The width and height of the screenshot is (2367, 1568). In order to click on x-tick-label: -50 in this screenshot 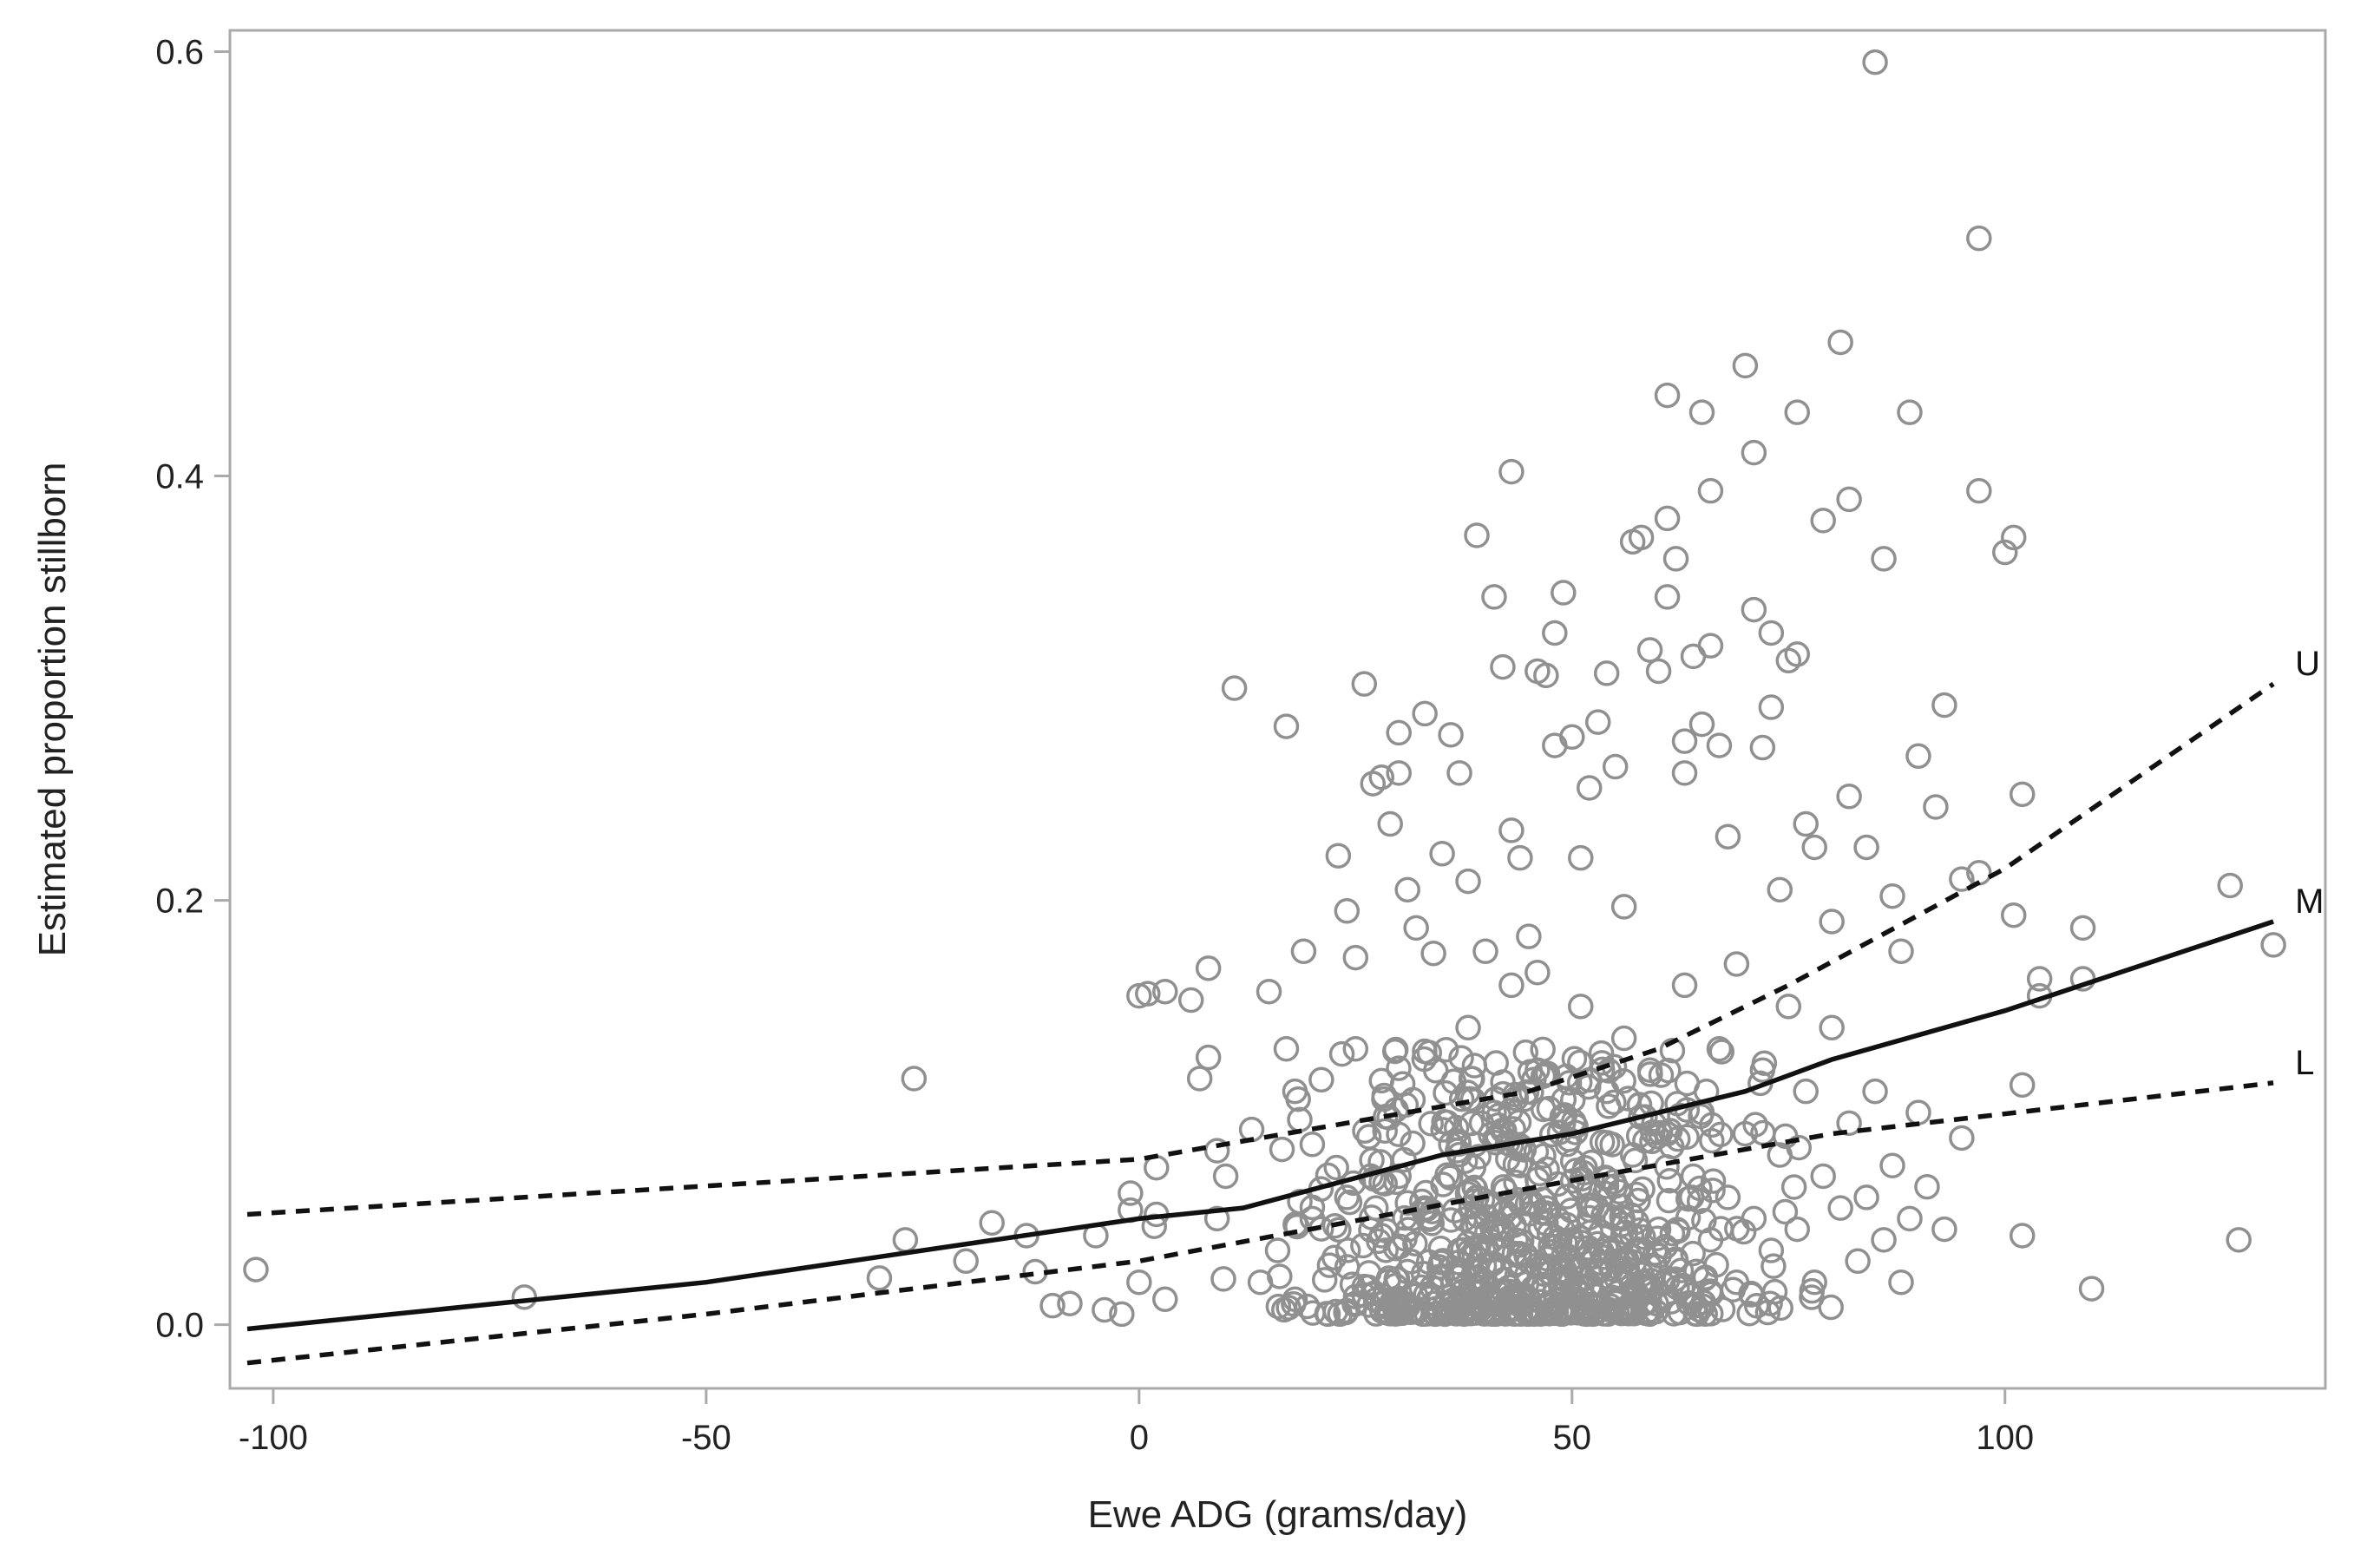, I will do `click(706, 1438)`.